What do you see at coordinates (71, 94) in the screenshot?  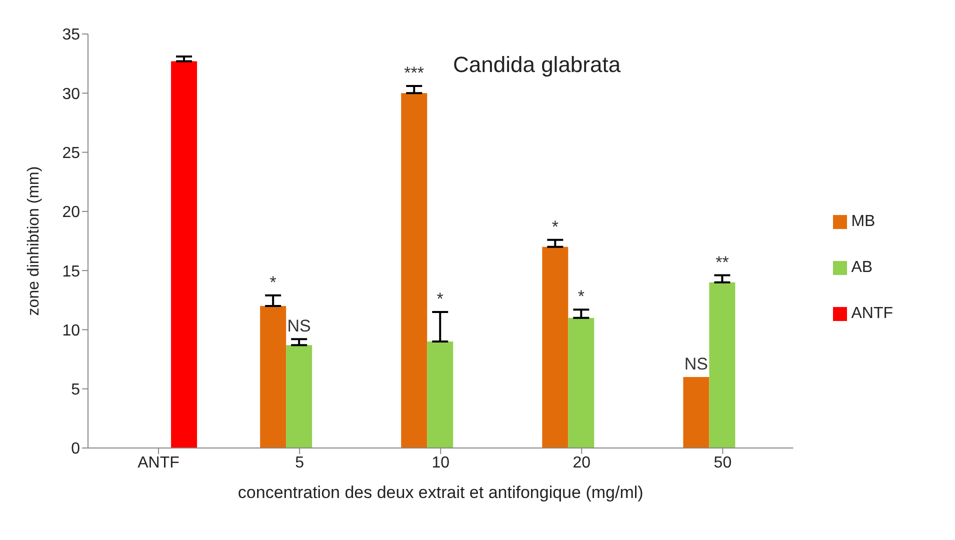 I see `y-tick-label: 30` at bounding box center [71, 94].